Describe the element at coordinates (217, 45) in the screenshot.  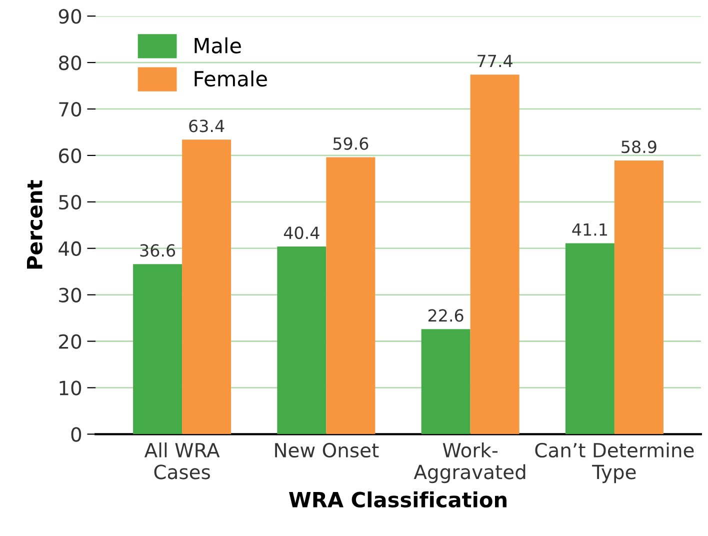
I see `legend-label: Male` at that location.